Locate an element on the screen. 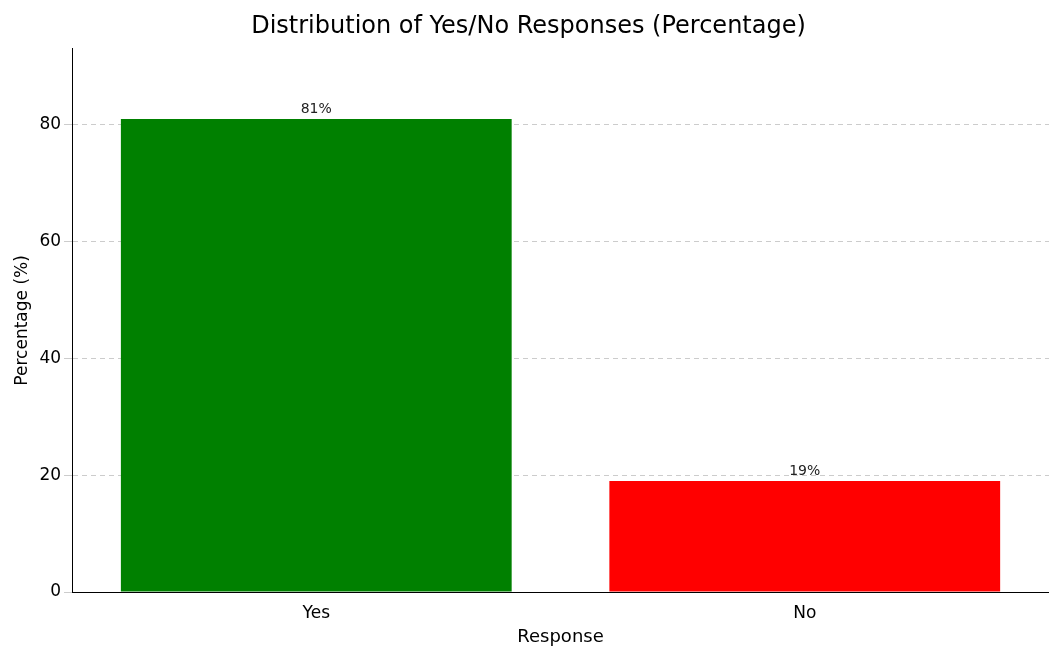 The width and height of the screenshot is (1057, 656). data-label: 81% is located at coordinates (316, 107).